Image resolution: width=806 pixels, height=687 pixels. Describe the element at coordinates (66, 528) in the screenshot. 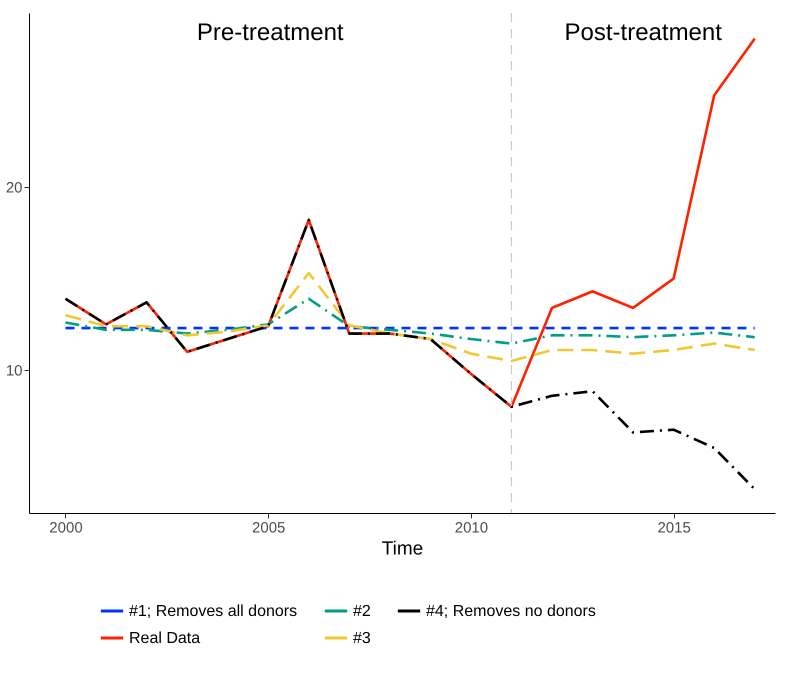

I see `x-tick-label: 2000` at that location.